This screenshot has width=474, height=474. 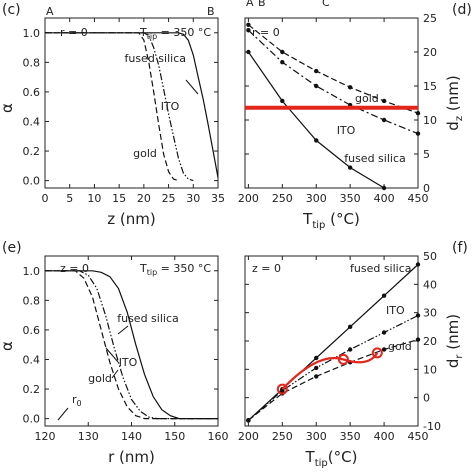 I want to click on x-tick-label: 10, so click(x=94, y=198).